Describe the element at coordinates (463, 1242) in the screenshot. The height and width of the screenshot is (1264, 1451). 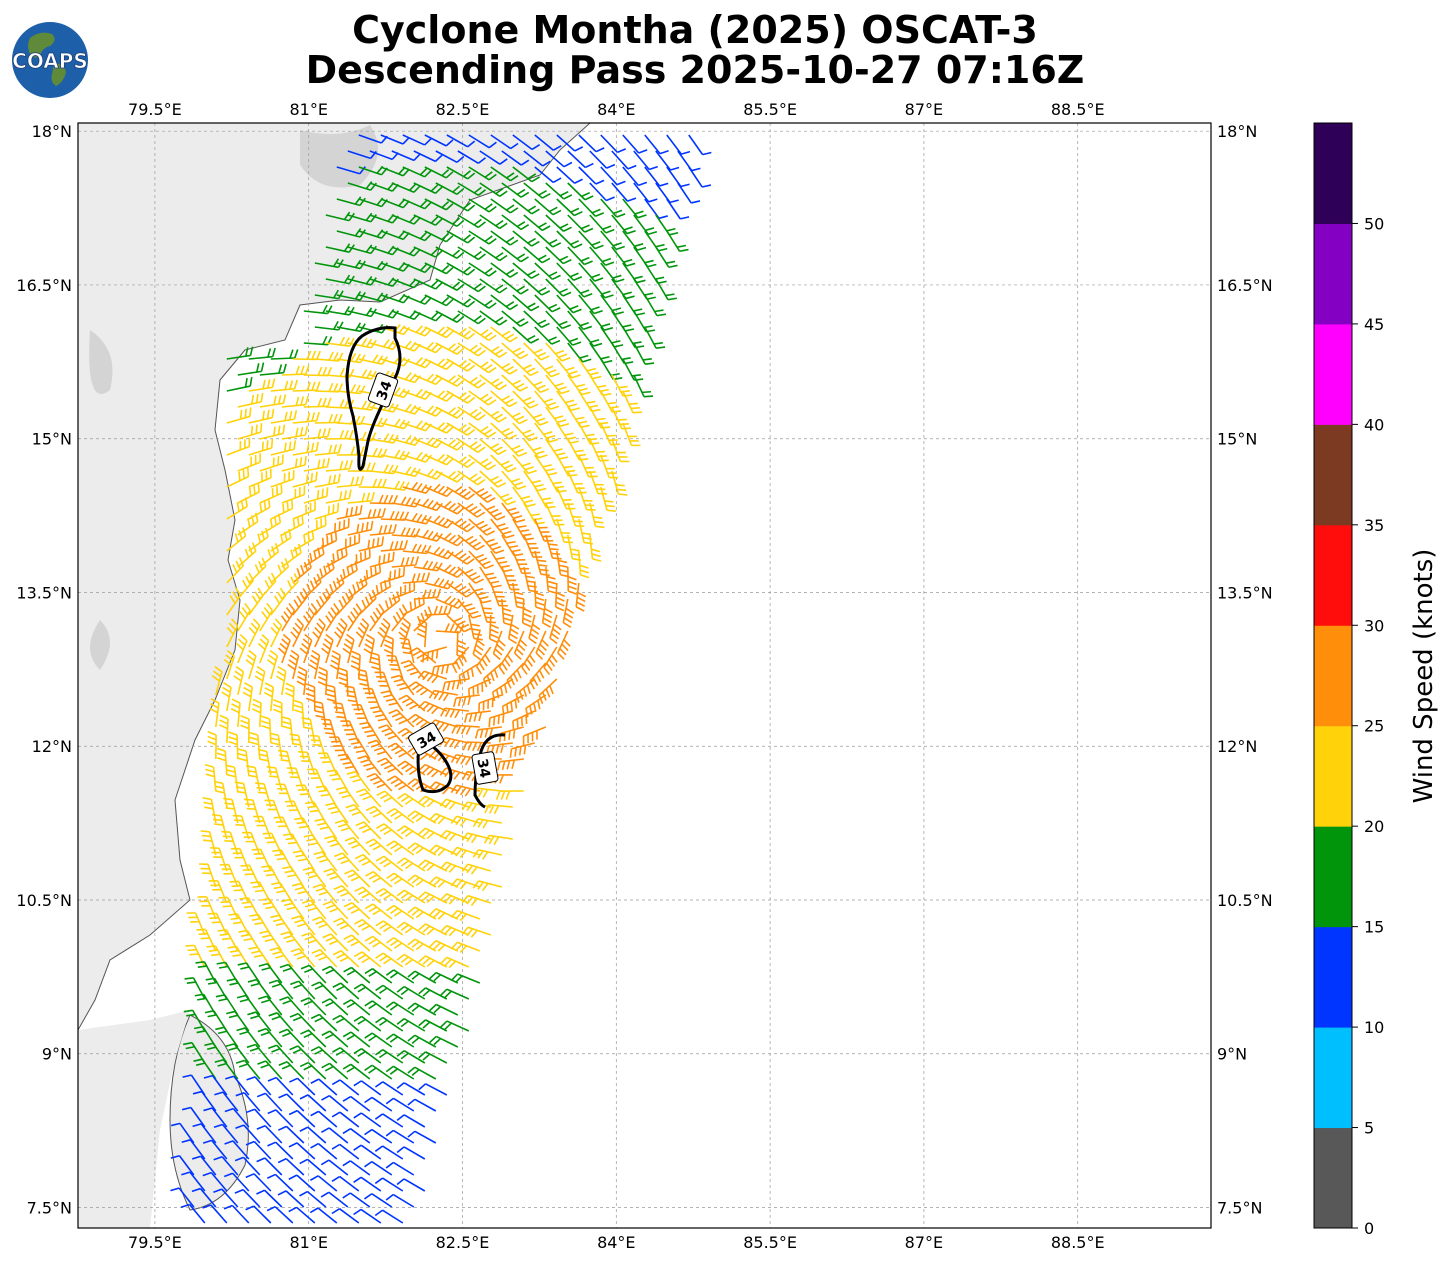
I see `lon-tick-label-bottom: 82.5°E` at that location.